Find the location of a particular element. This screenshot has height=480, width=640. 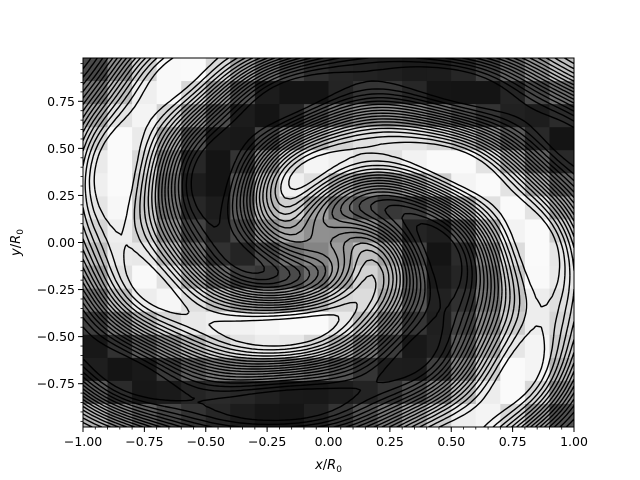

x-tick-label: −0.50 is located at coordinates (206, 441).